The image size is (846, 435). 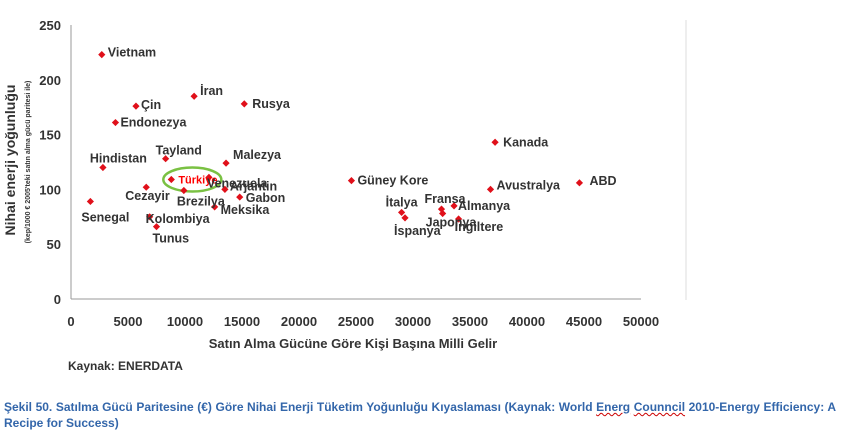 I want to click on y-tick-label: 200, so click(x=50, y=80).